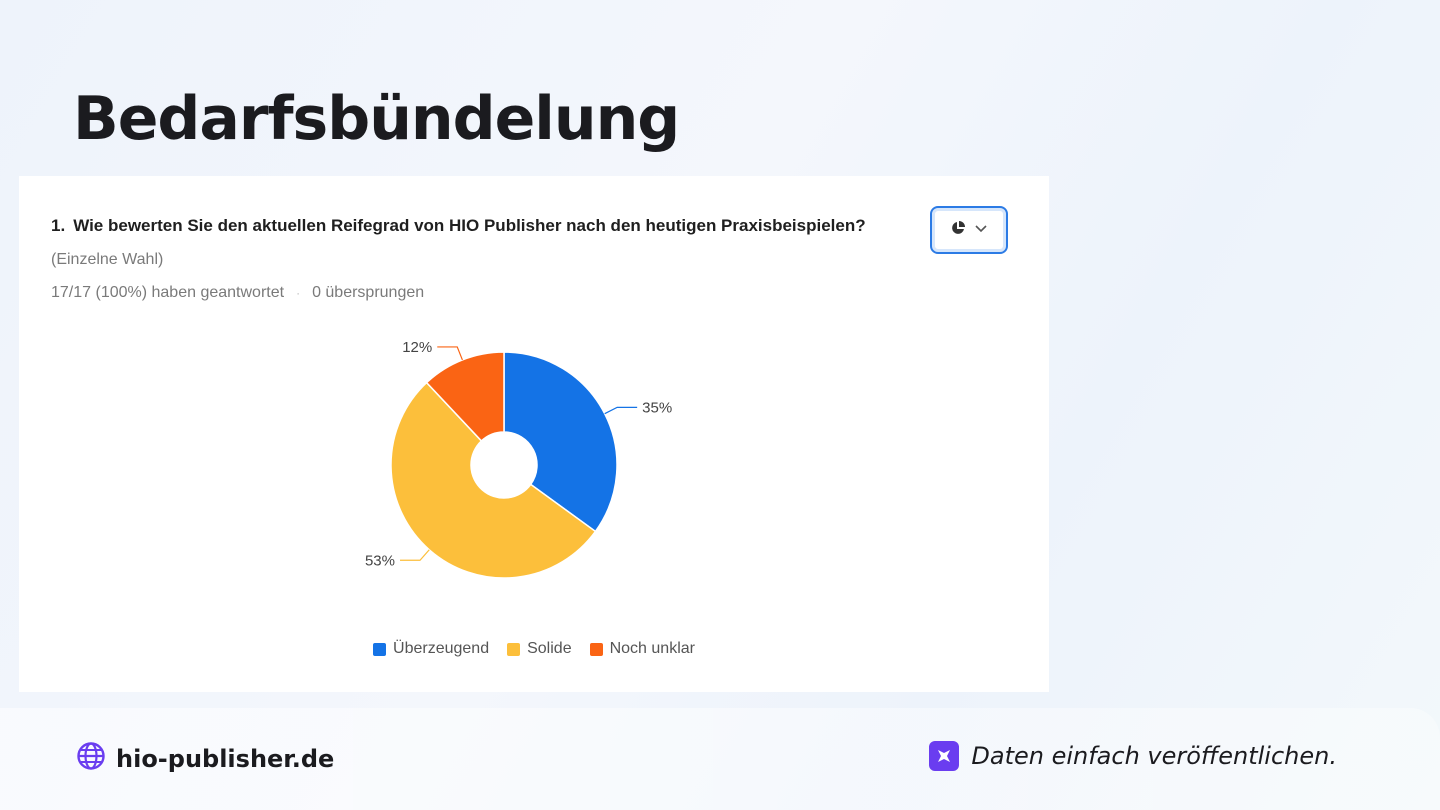  I want to click on chart-type-dropdown, so click(969, 230).